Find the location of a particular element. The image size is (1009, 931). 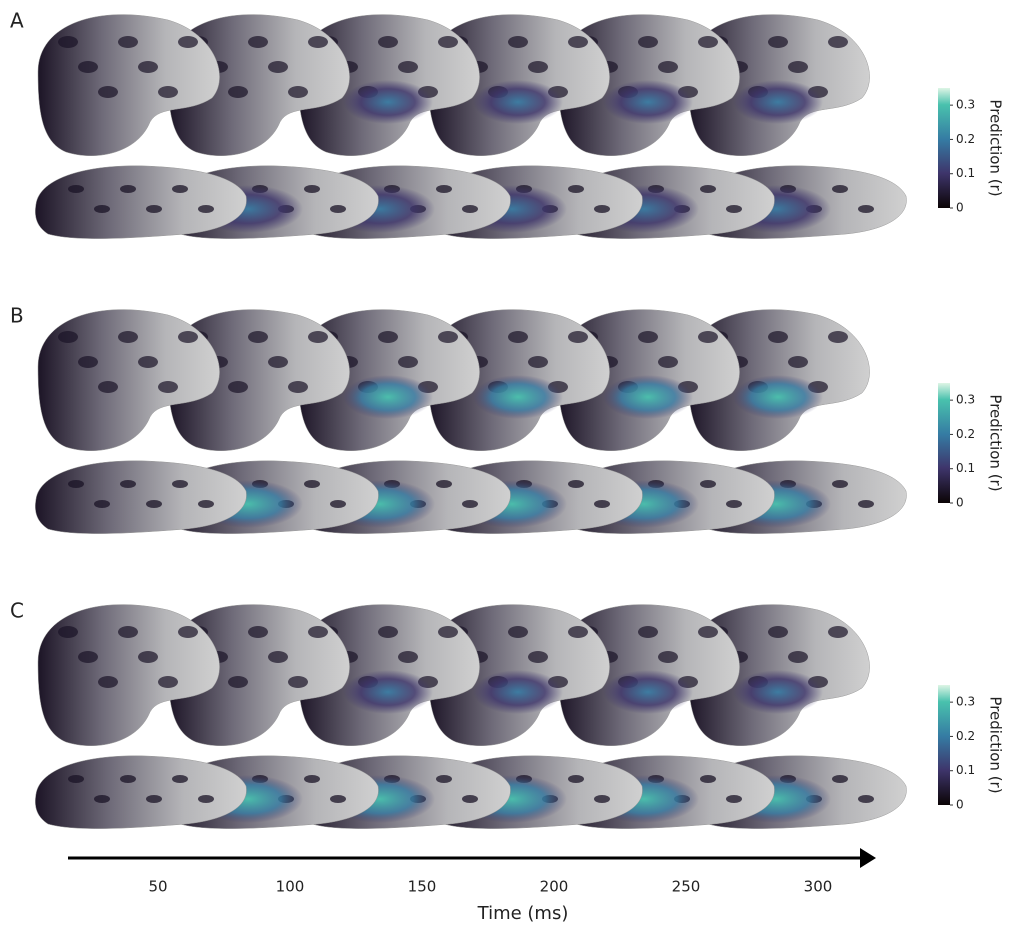

colorbar-tick-label: 0.3 is located at coordinates (965, 400).